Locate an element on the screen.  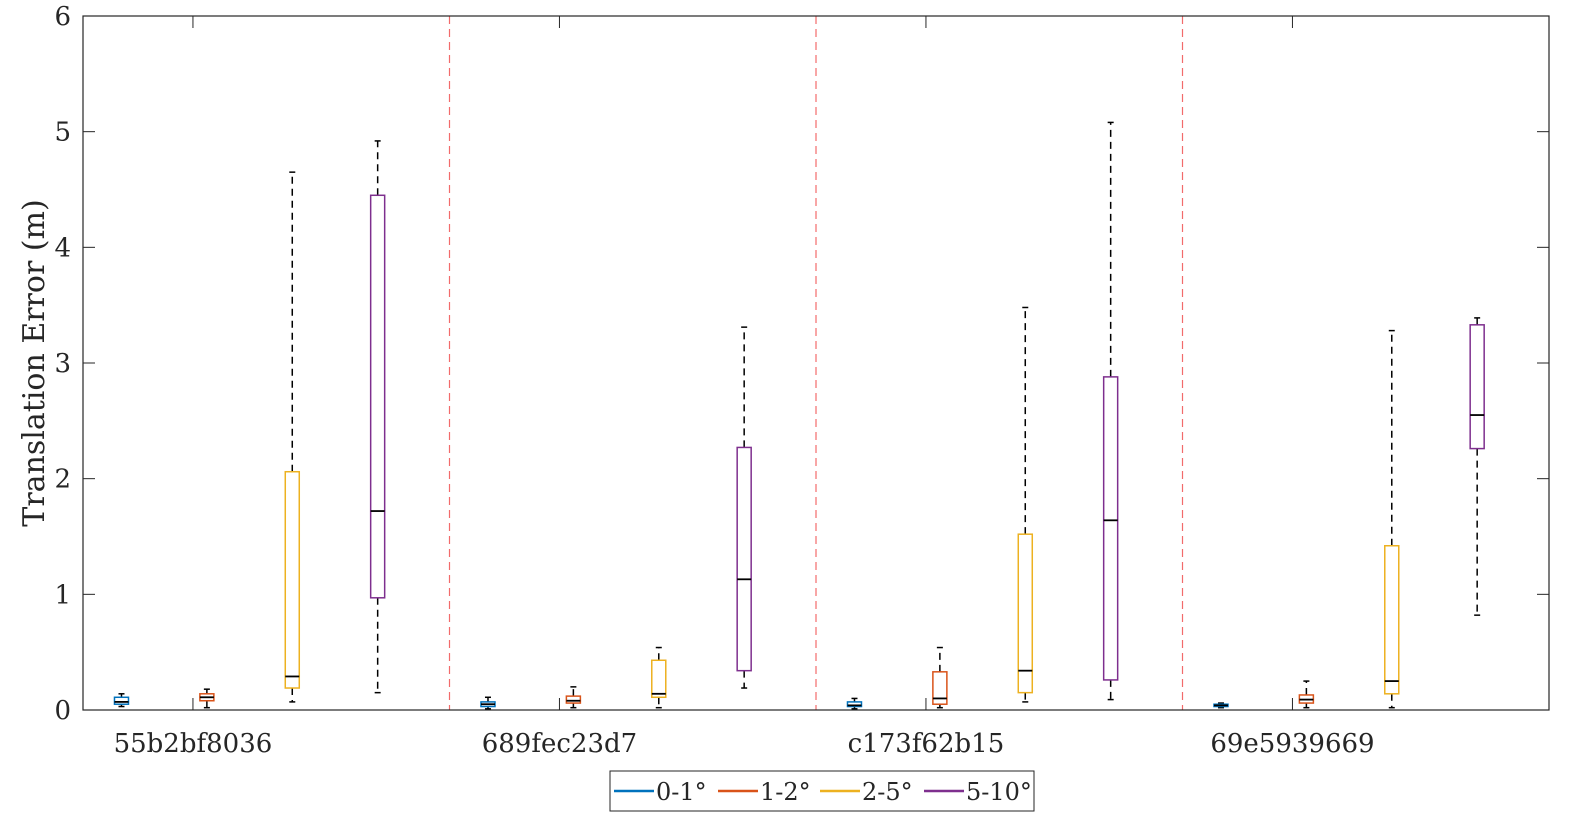
box-5-10°-689fec23d7 is located at coordinates (744, 507).